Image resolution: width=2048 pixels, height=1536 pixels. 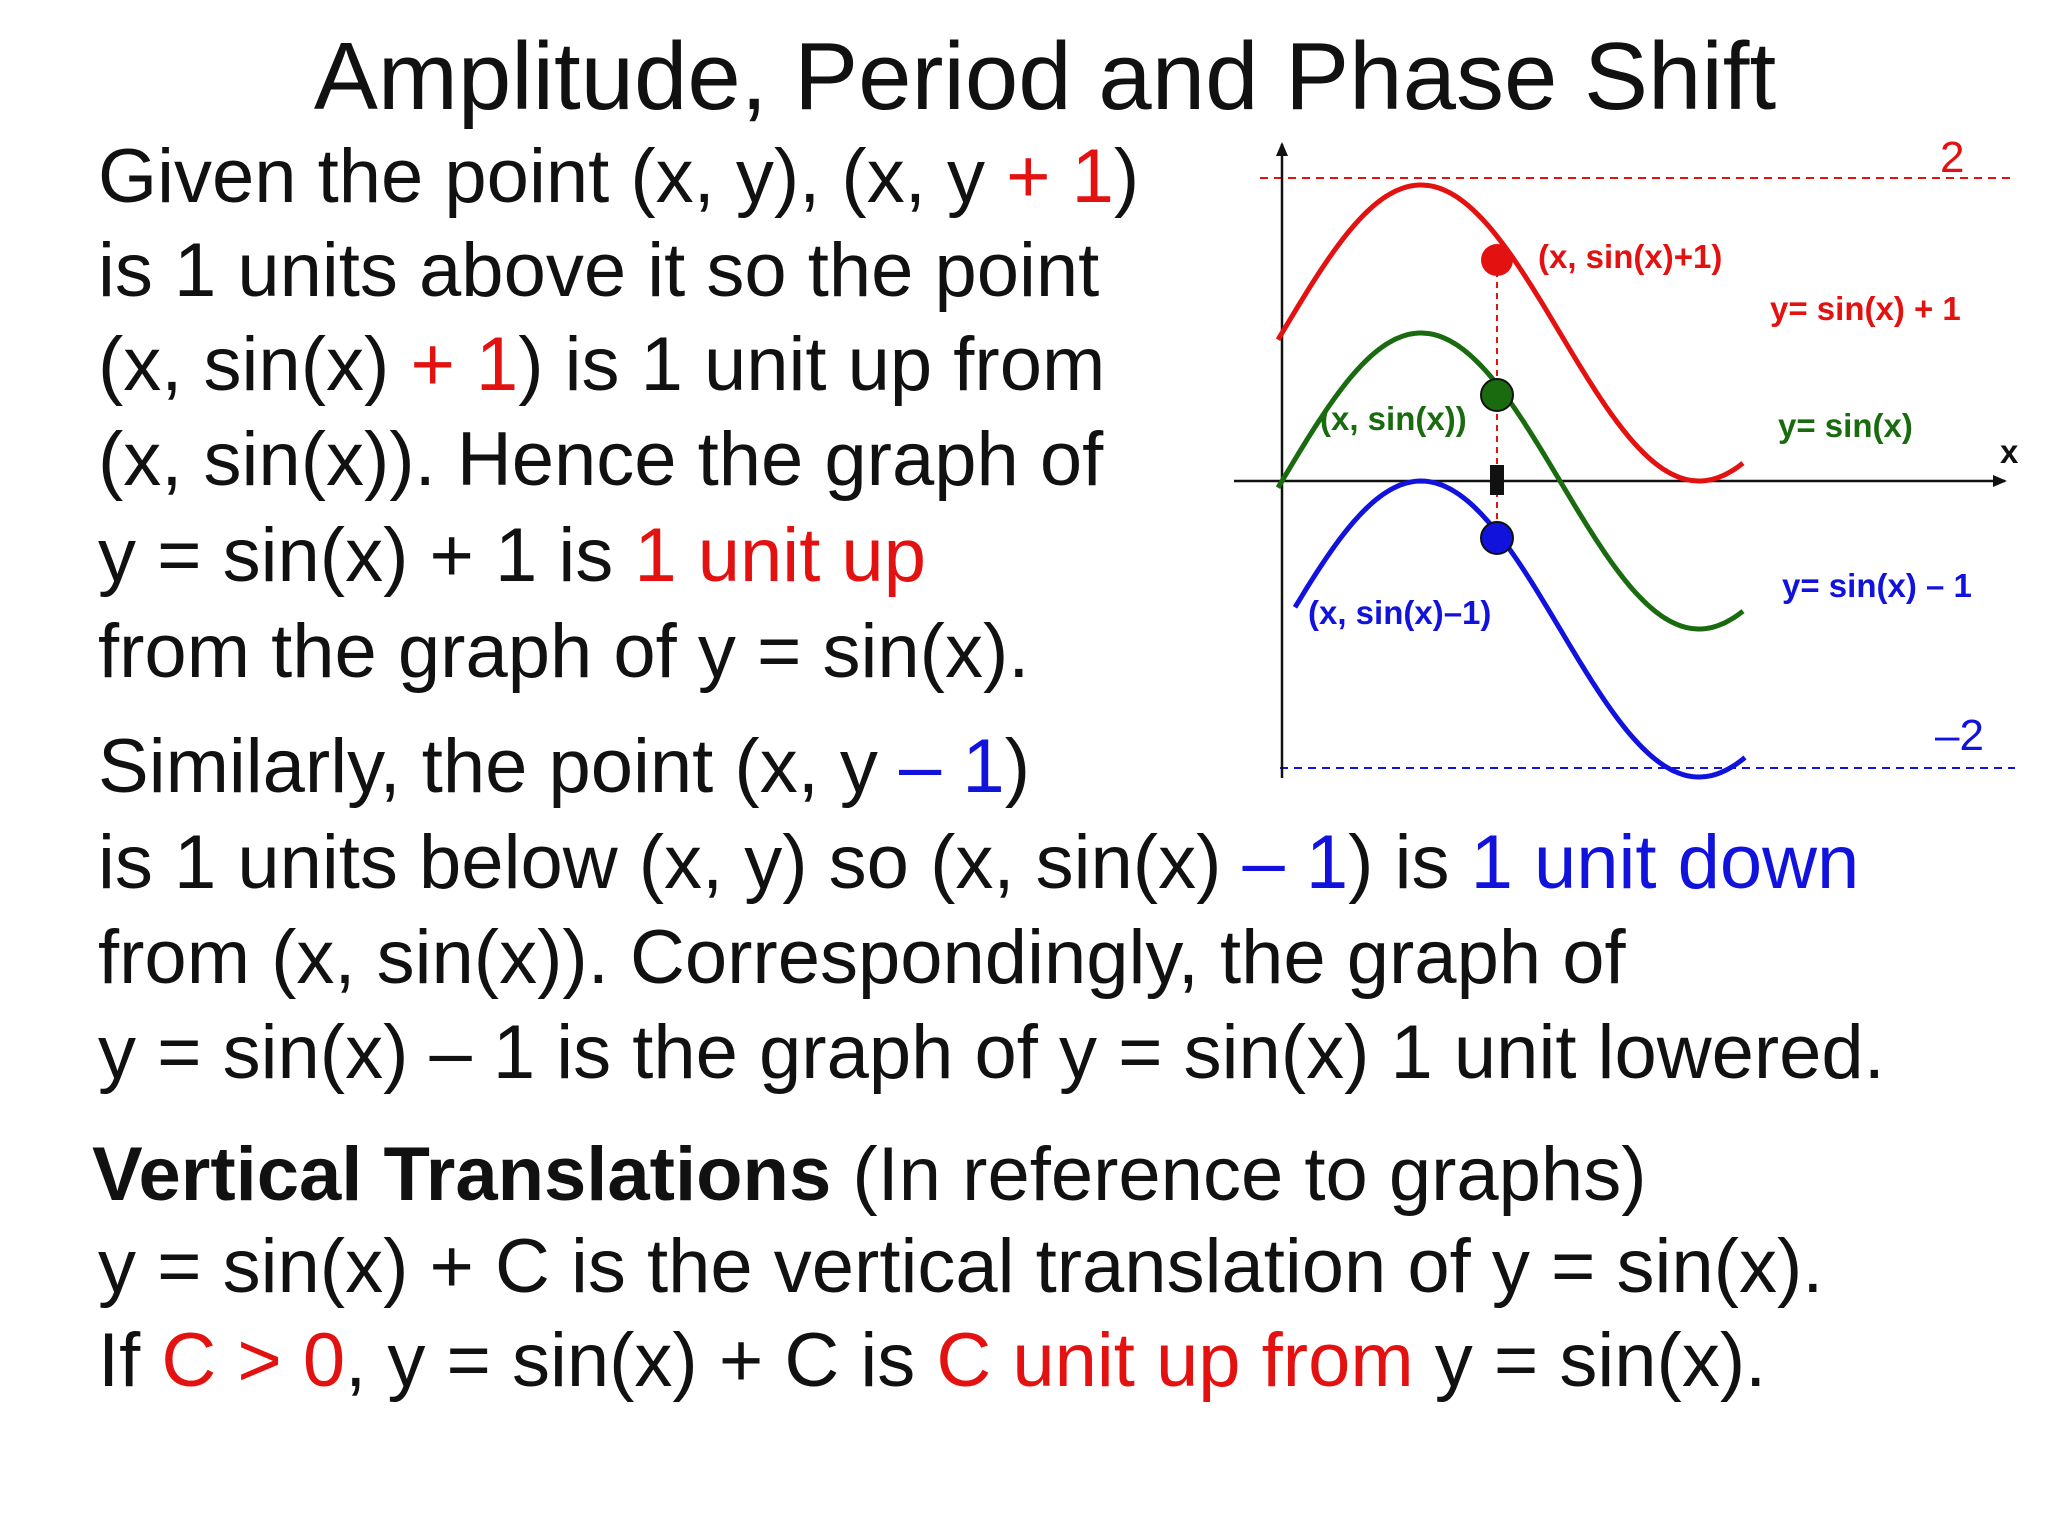 What do you see at coordinates (564, 766) in the screenshot?
I see `para2-line1: Similarly, the point (x, y – 1)` at bounding box center [564, 766].